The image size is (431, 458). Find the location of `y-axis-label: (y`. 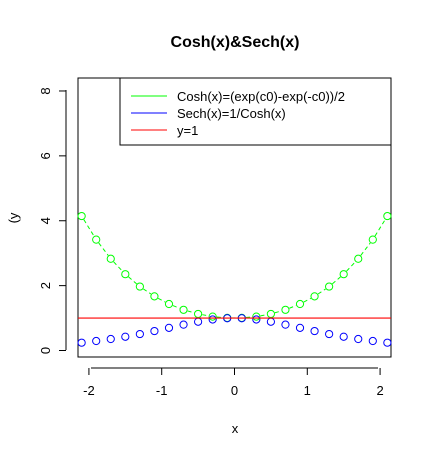

y-axis-label: (y is located at coordinates (13, 217).